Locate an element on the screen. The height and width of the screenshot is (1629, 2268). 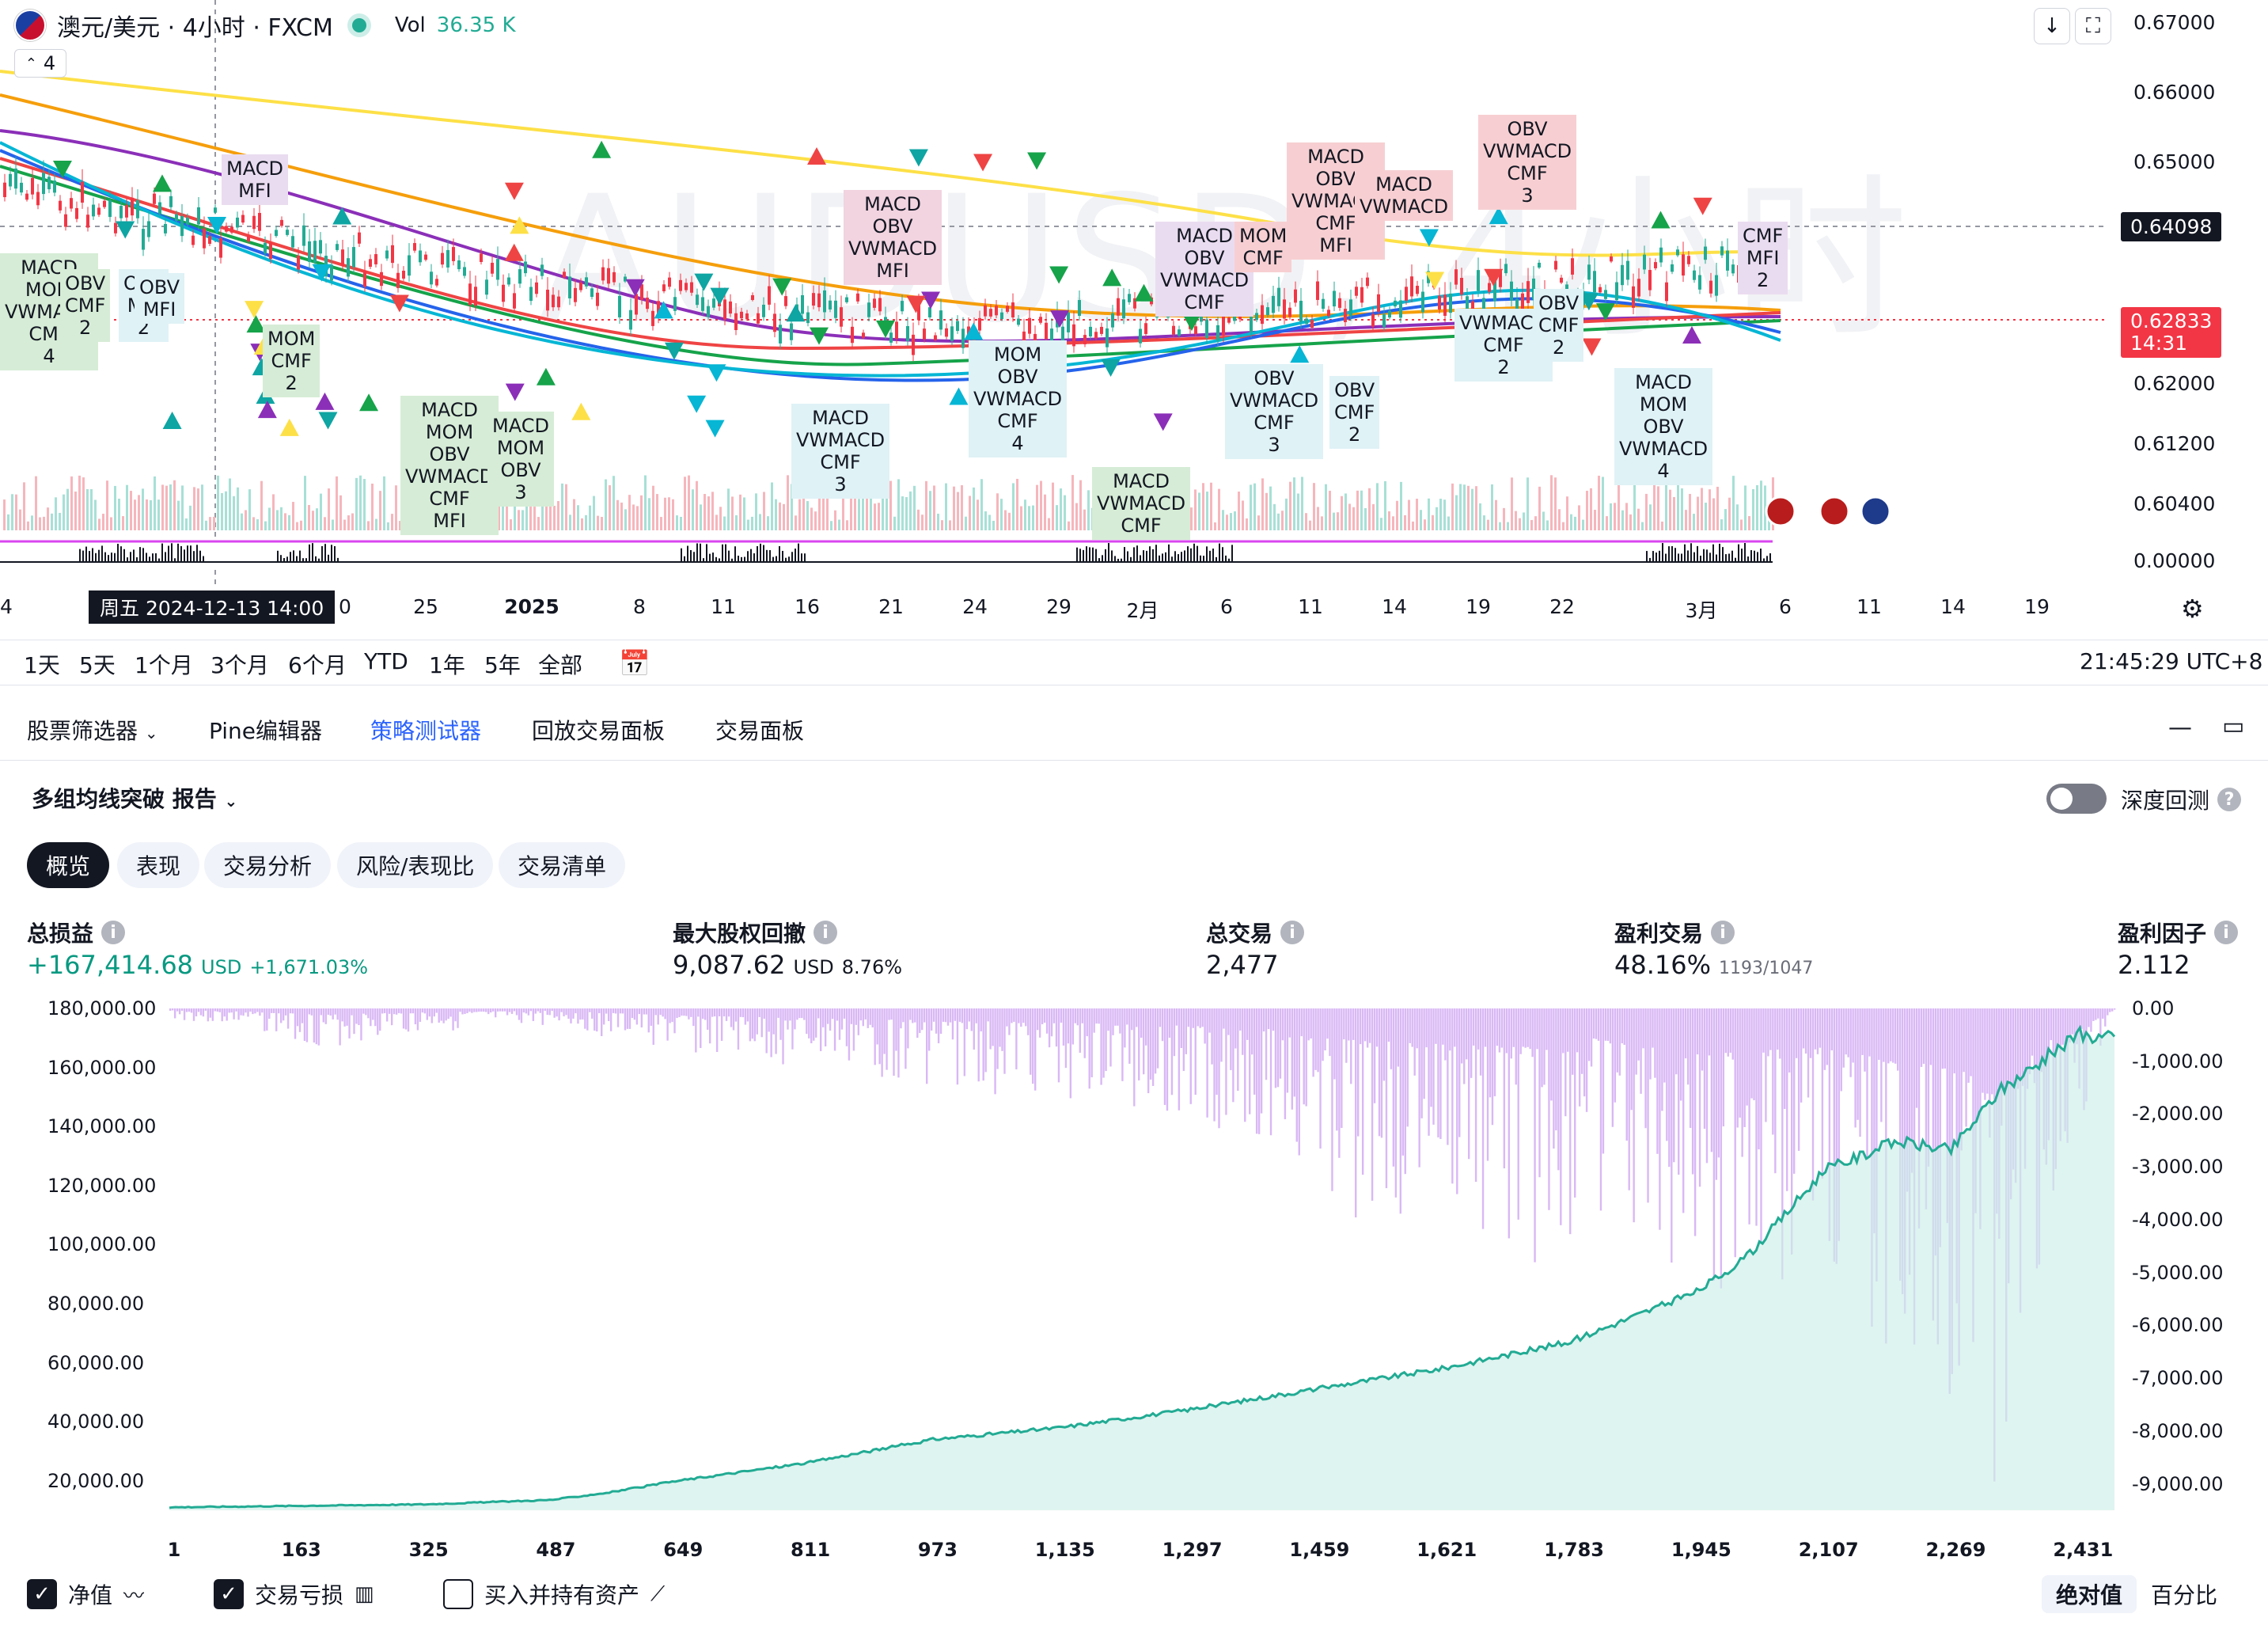
legend-equity: 净值 〰 is located at coordinates (85, 1594).